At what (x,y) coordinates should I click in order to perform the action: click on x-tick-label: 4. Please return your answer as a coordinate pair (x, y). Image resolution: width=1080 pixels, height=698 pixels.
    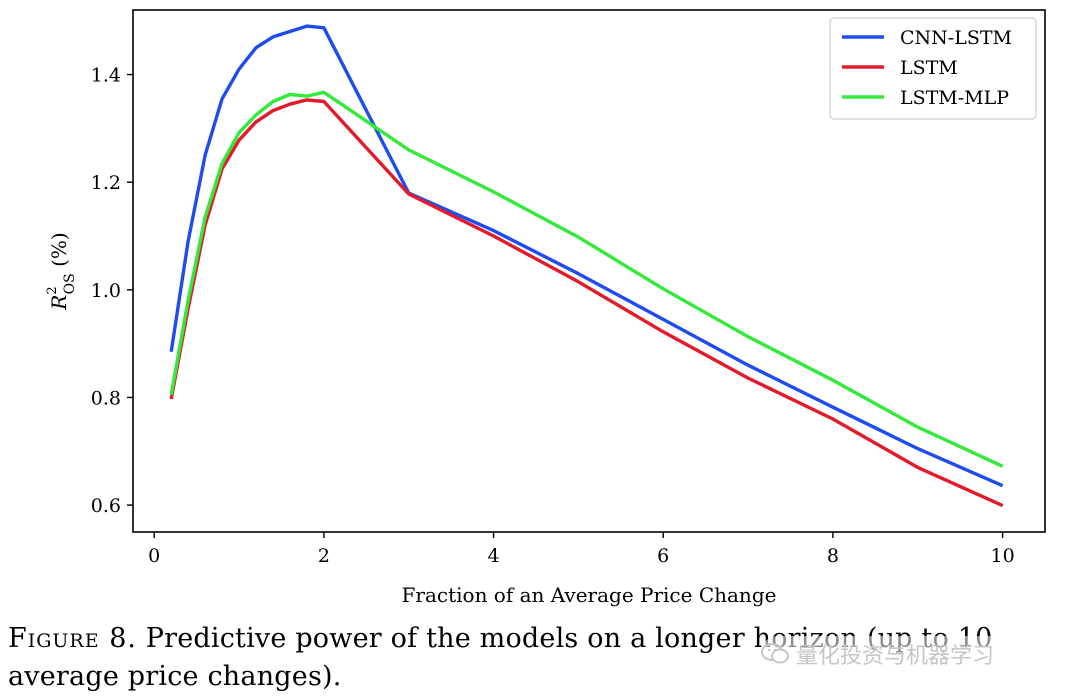
    Looking at the image, I should click on (494, 556).